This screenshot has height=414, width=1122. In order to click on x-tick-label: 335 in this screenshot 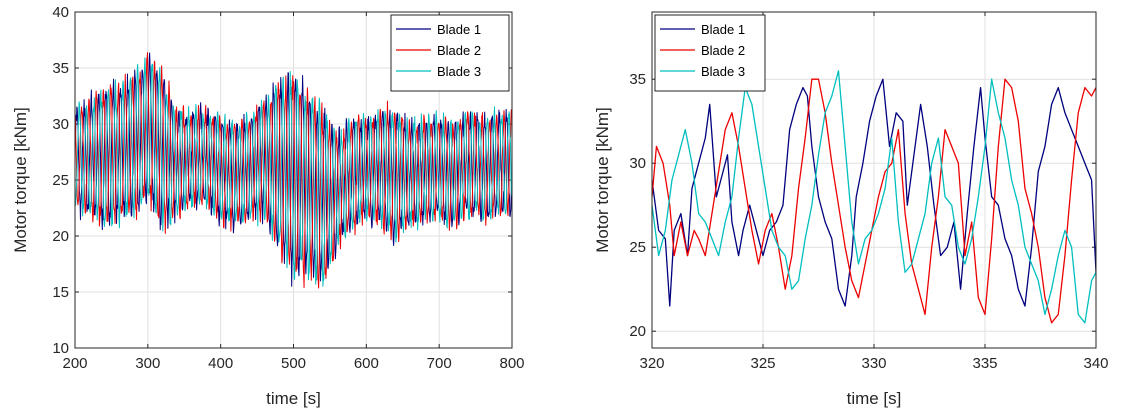, I will do `click(984, 363)`.